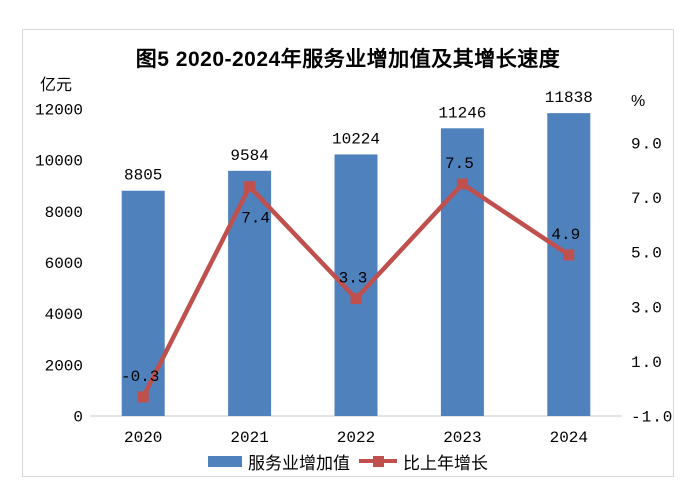 The height and width of the screenshot is (499, 694). What do you see at coordinates (56, 85) in the screenshot?
I see `left-axis-unit-label: 亿元` at bounding box center [56, 85].